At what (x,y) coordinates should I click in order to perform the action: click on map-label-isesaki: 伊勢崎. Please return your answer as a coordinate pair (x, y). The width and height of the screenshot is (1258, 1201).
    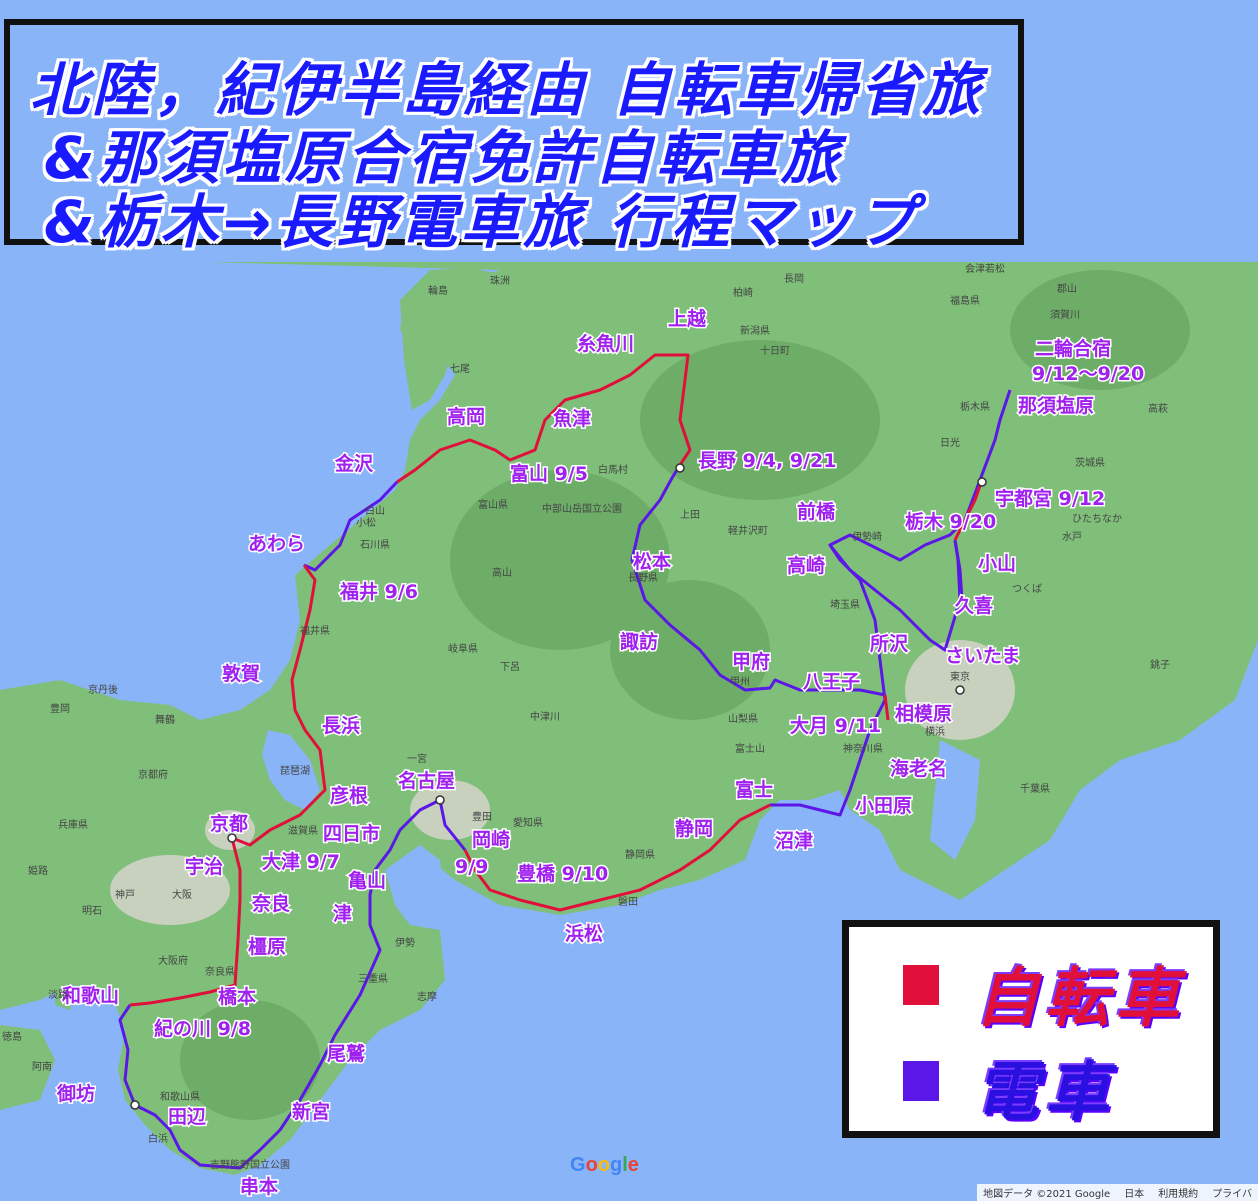
    Looking at the image, I should click on (867, 536).